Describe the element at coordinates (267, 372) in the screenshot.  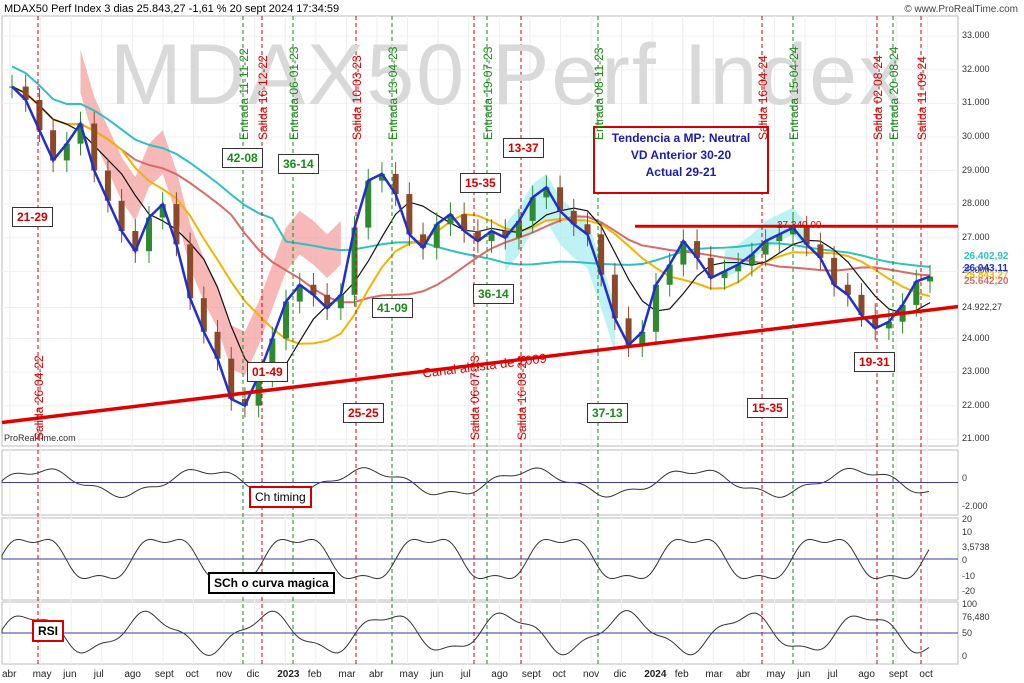
I see `score-label: 01-49` at that location.